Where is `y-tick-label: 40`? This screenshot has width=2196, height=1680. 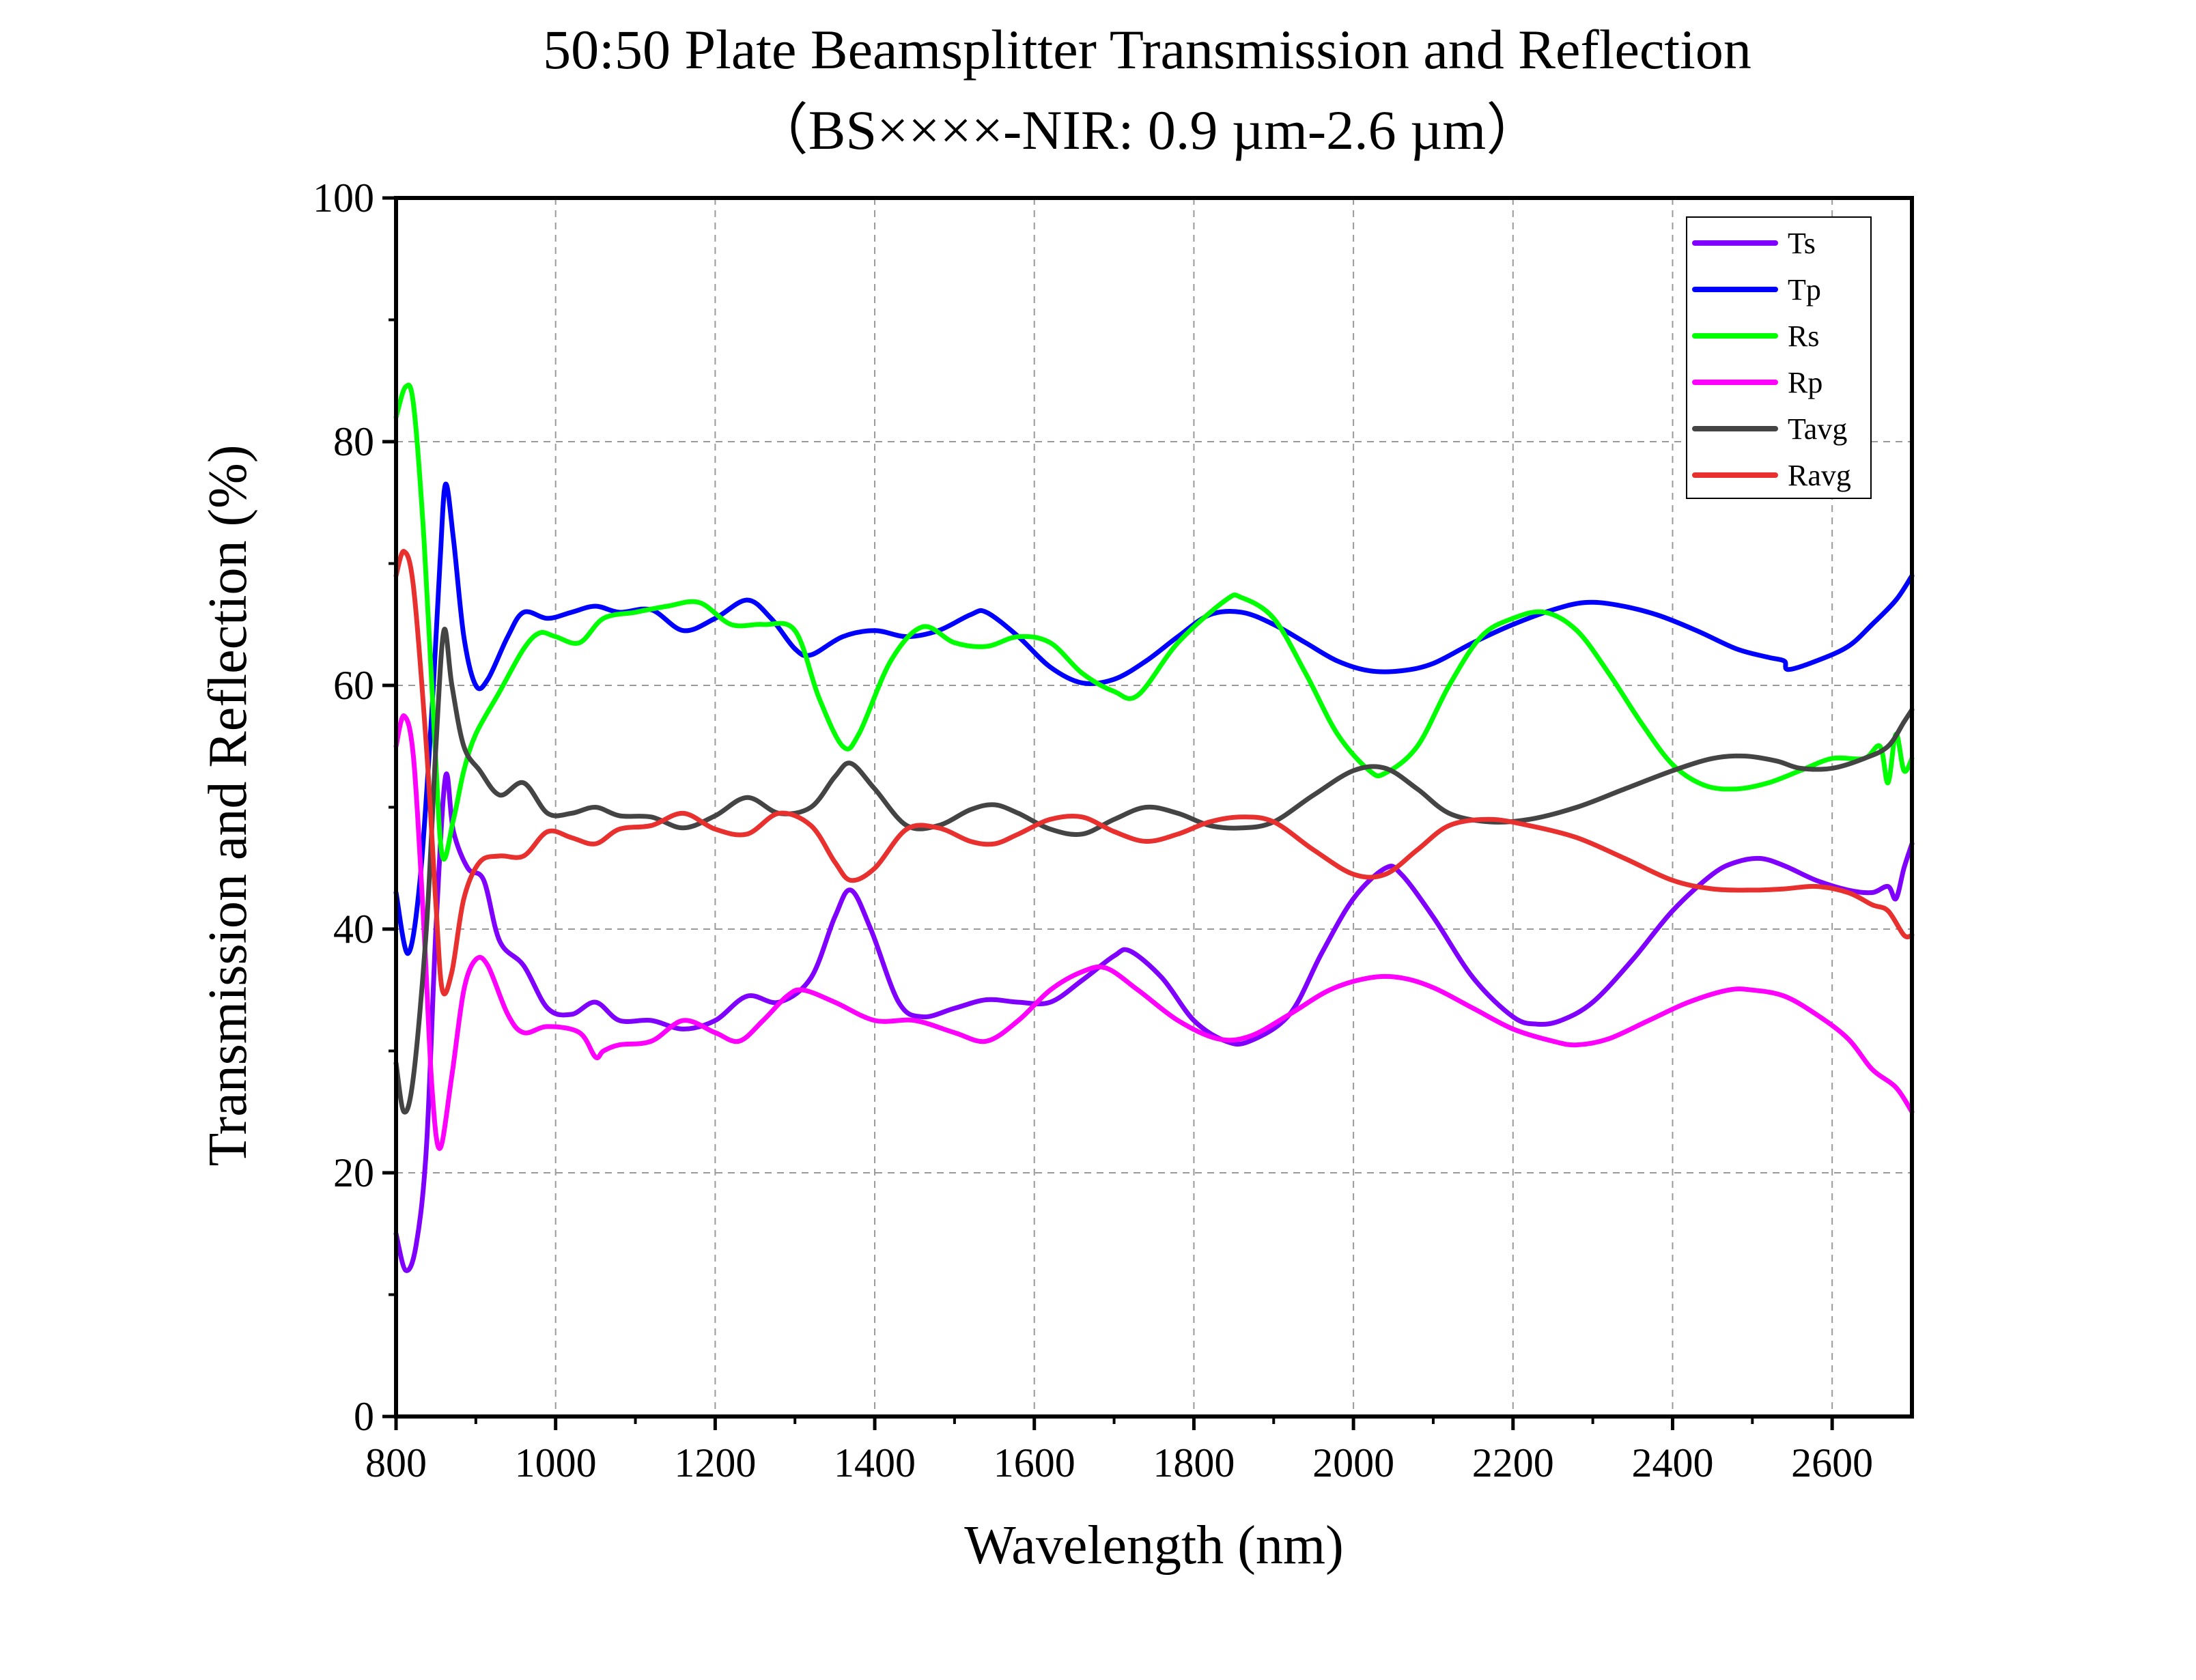
y-tick-label: 40 is located at coordinates (353, 929).